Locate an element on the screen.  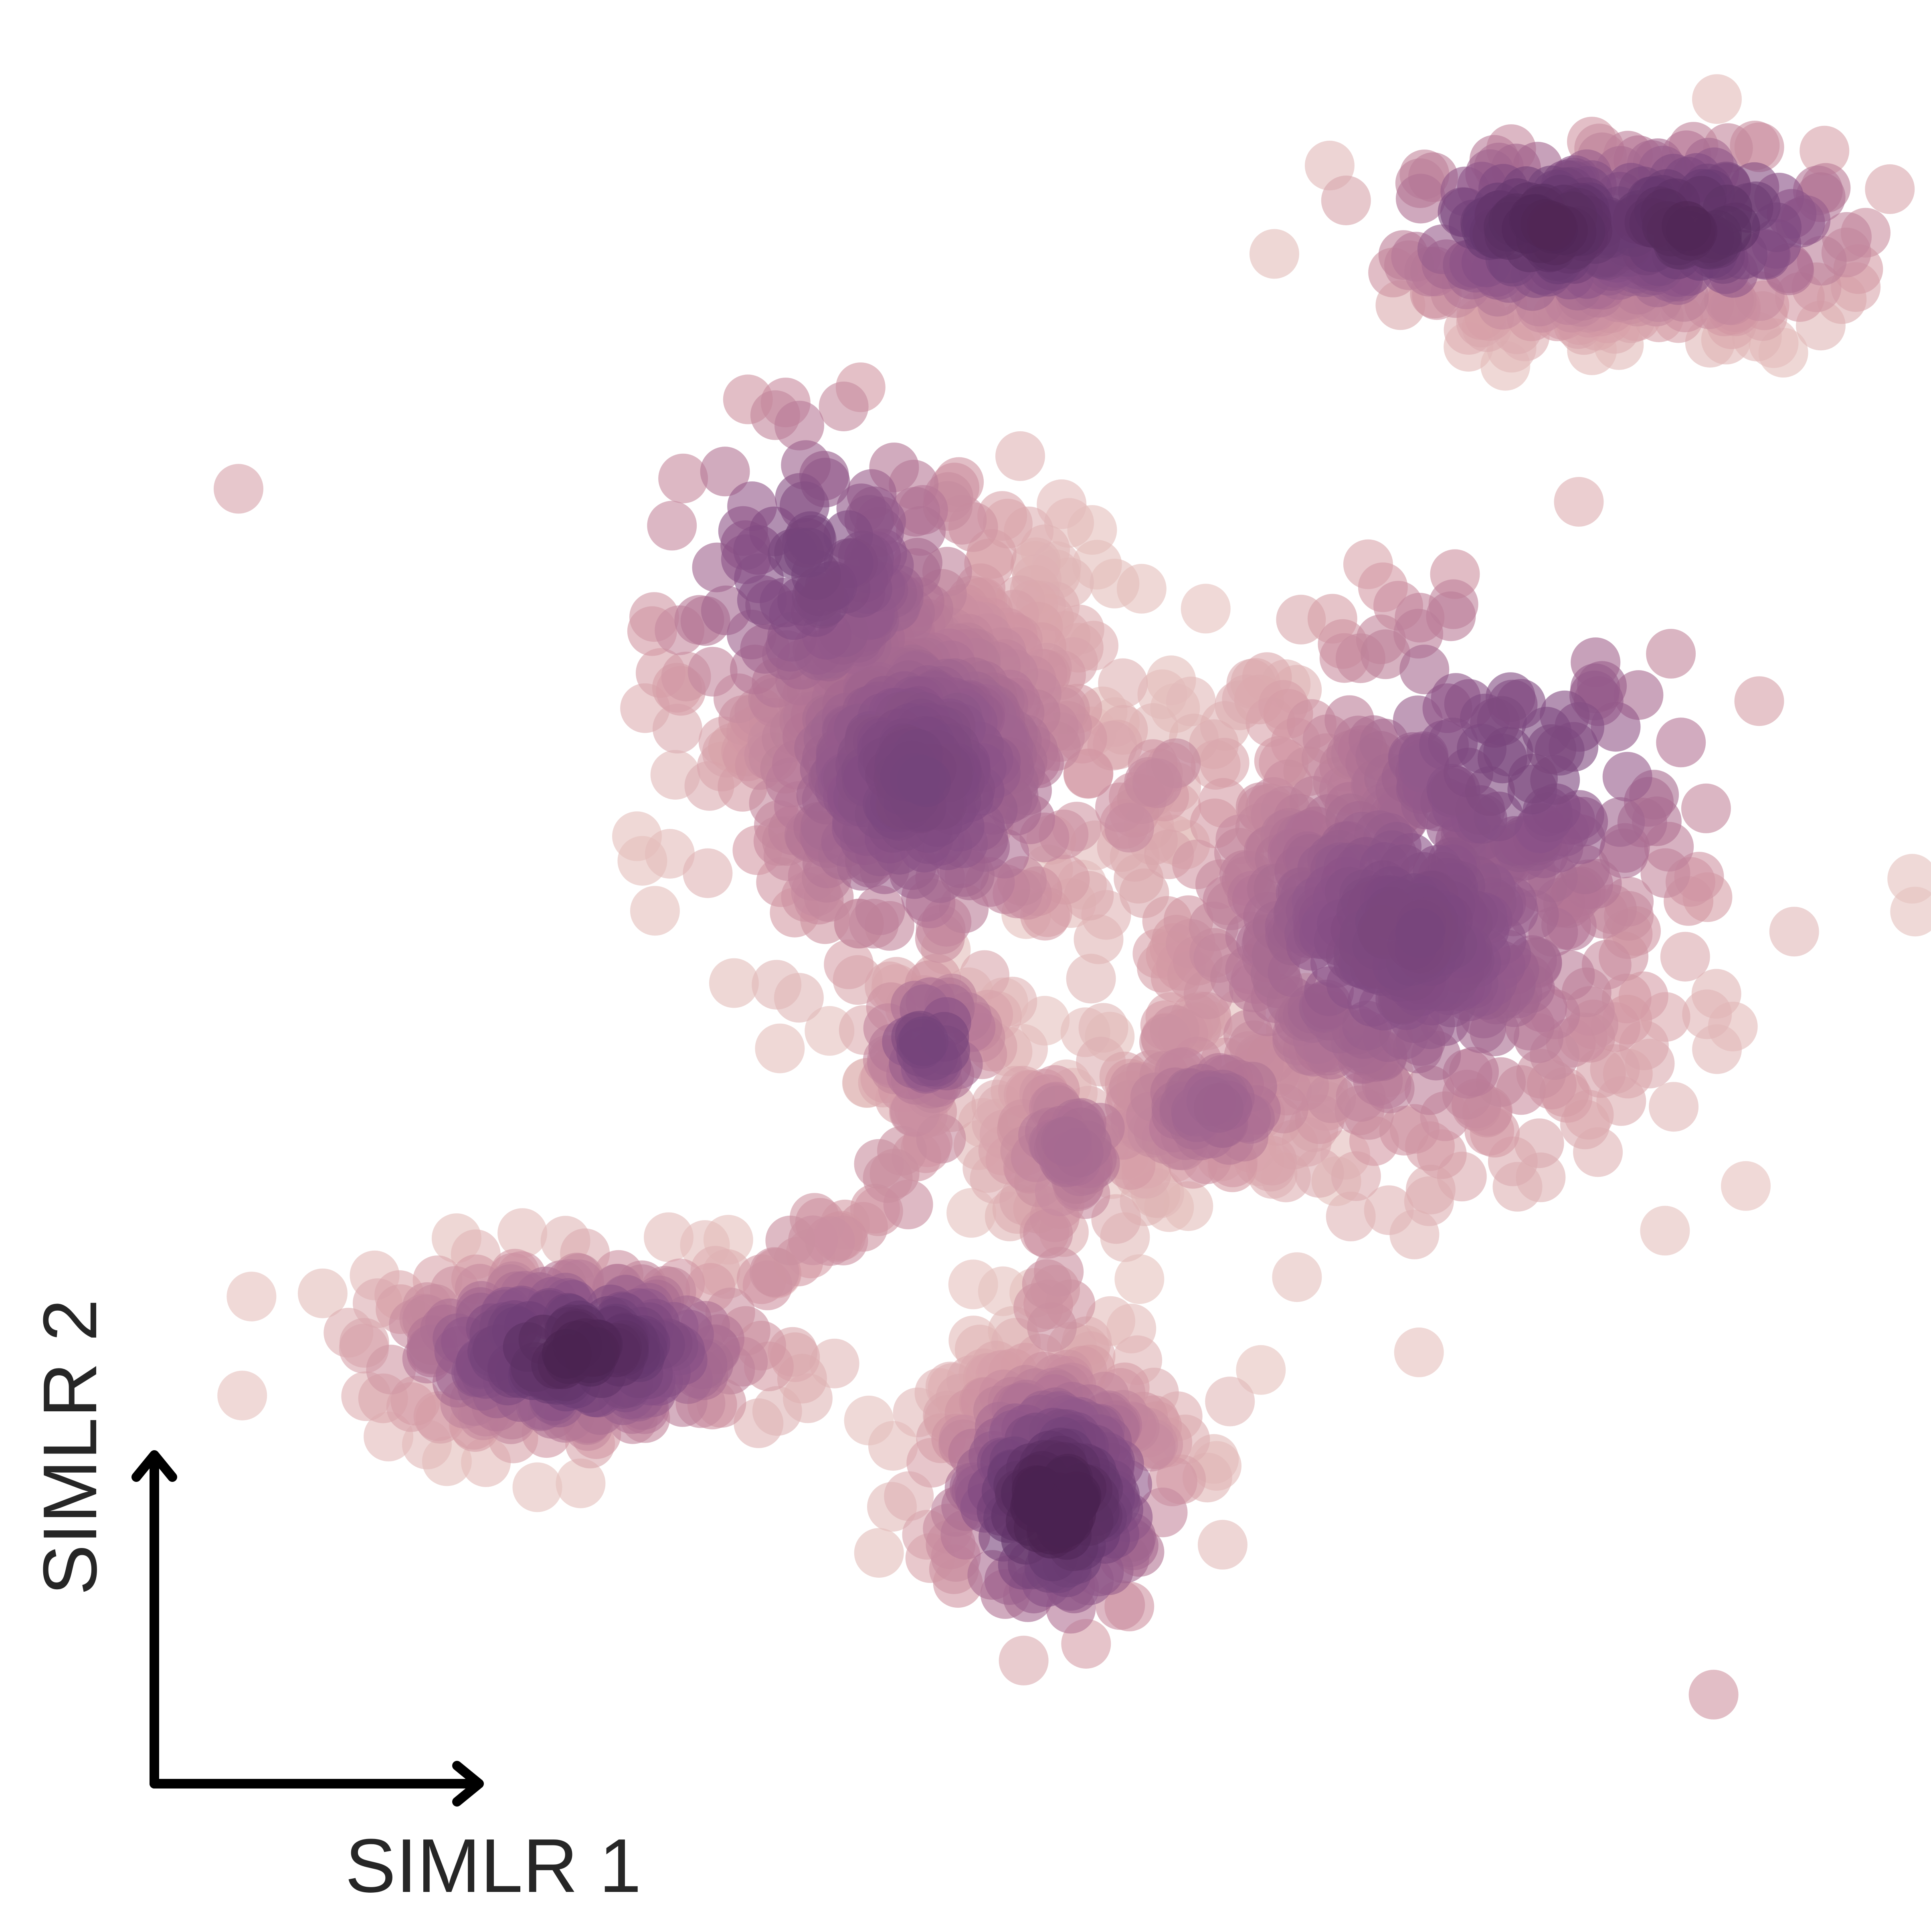
y-axis-label: SIMLR 2 is located at coordinates (70, 1447).